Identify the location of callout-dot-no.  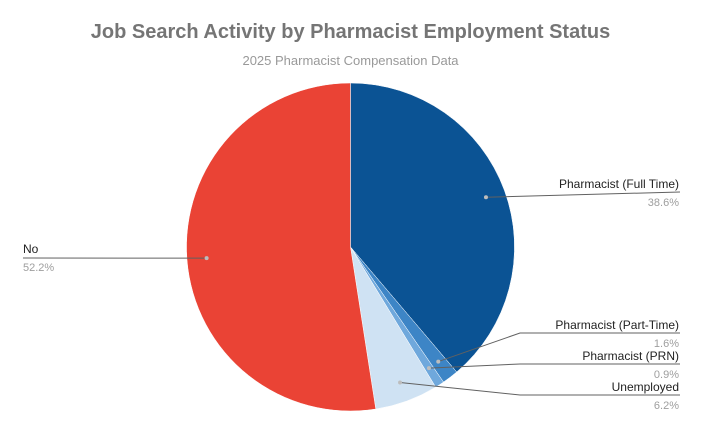
(206, 258).